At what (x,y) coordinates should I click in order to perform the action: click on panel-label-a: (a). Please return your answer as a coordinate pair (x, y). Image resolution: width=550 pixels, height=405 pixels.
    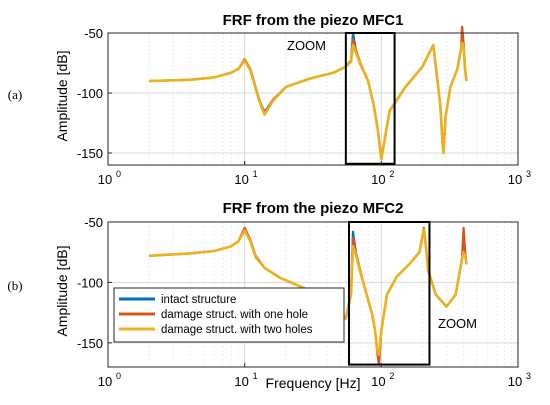
    Looking at the image, I should click on (15, 94).